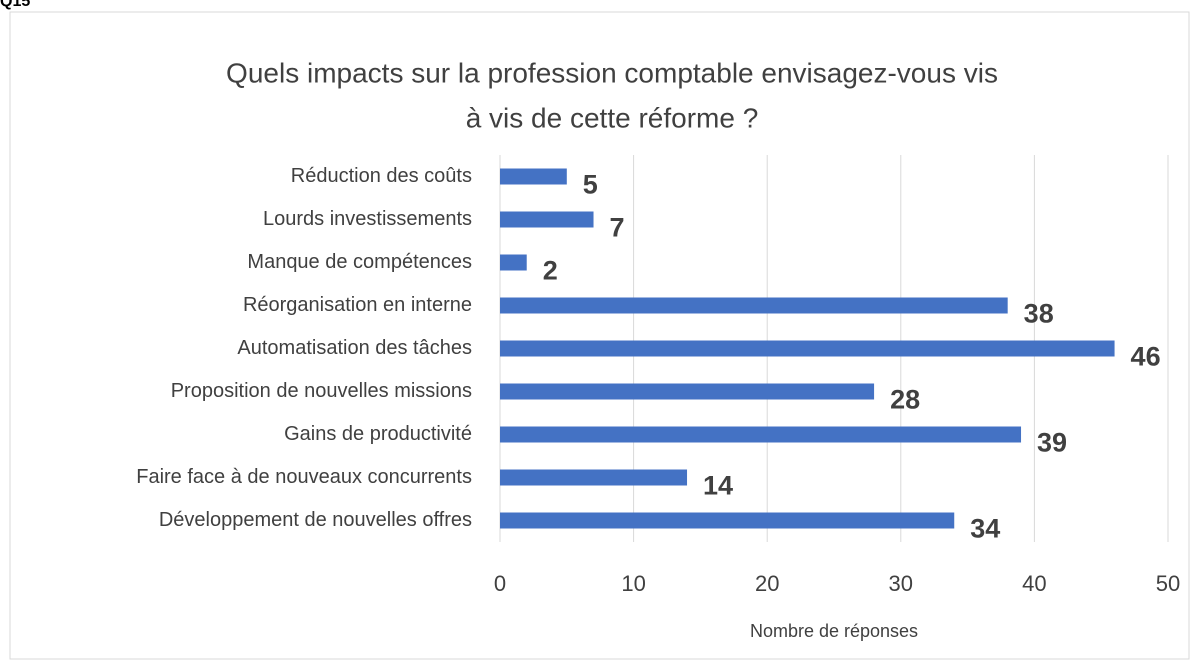  What do you see at coordinates (590, 185) in the screenshot?
I see `data-label: 5` at bounding box center [590, 185].